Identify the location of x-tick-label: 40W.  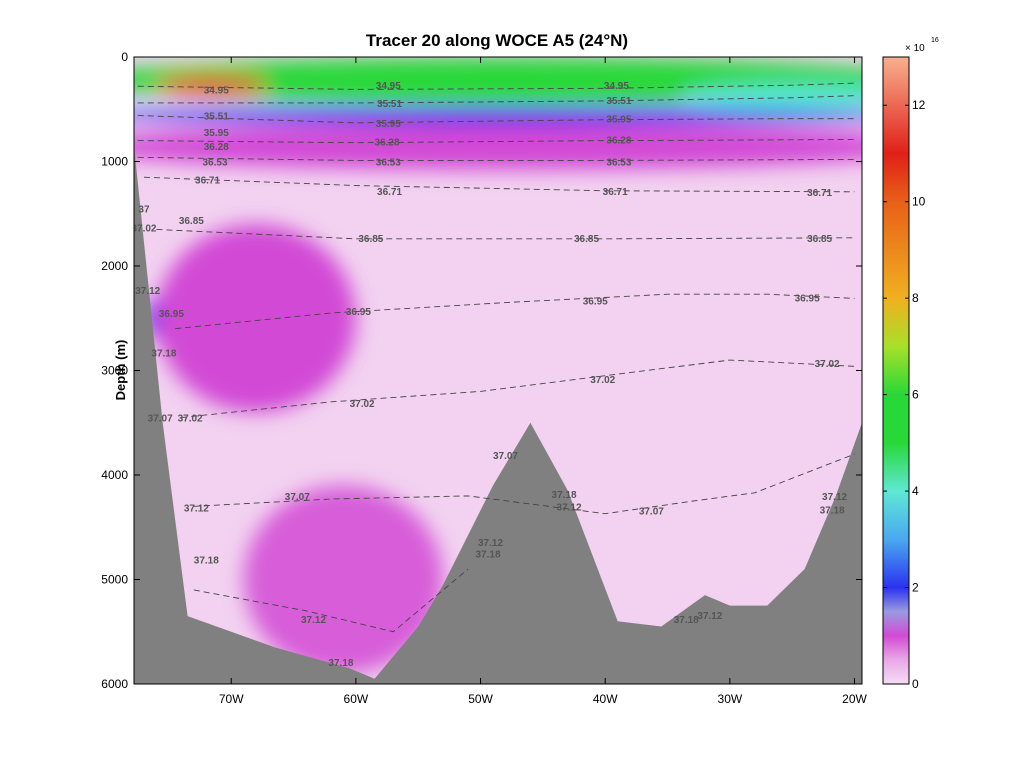
(605, 699).